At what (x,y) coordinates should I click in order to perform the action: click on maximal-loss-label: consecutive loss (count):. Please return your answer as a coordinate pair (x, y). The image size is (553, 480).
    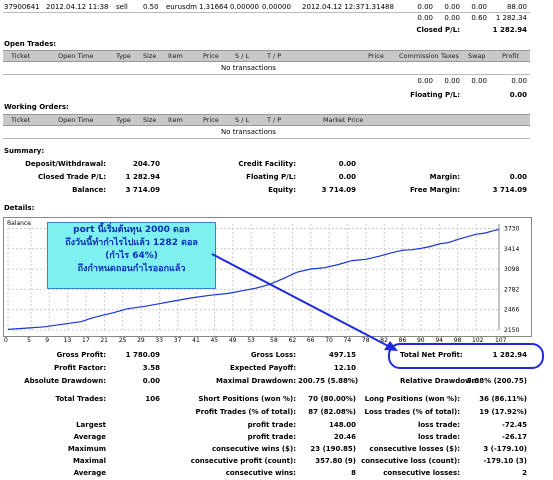
    Looking at the image, I should click on (410, 461).